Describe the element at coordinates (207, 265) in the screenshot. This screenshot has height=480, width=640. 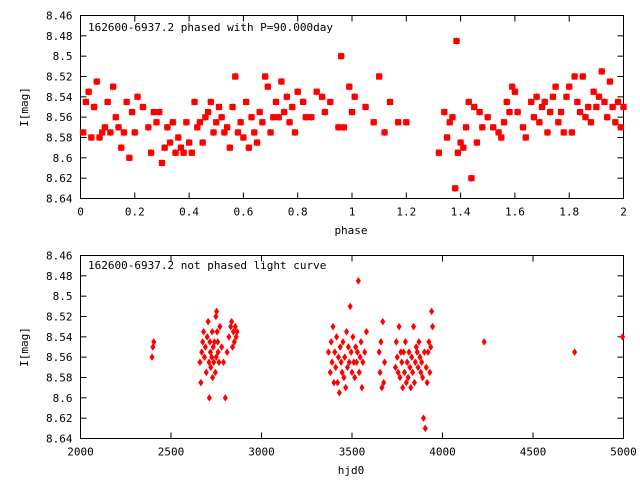
I see `plot-title: 162600-6937.2 not phased light curve` at that location.